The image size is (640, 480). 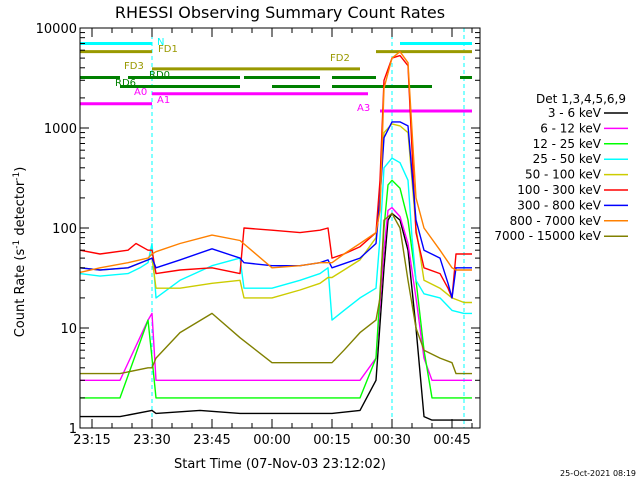 What do you see at coordinates (134, 66) in the screenshot?
I see `flag-label-3: FD3` at bounding box center [134, 66].